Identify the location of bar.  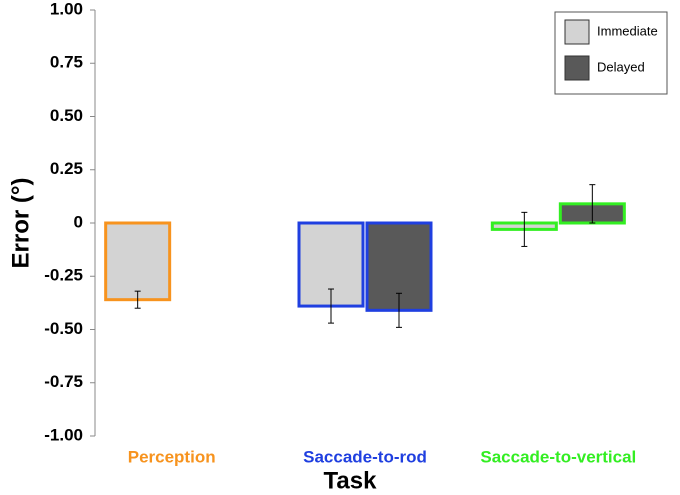
(138, 261).